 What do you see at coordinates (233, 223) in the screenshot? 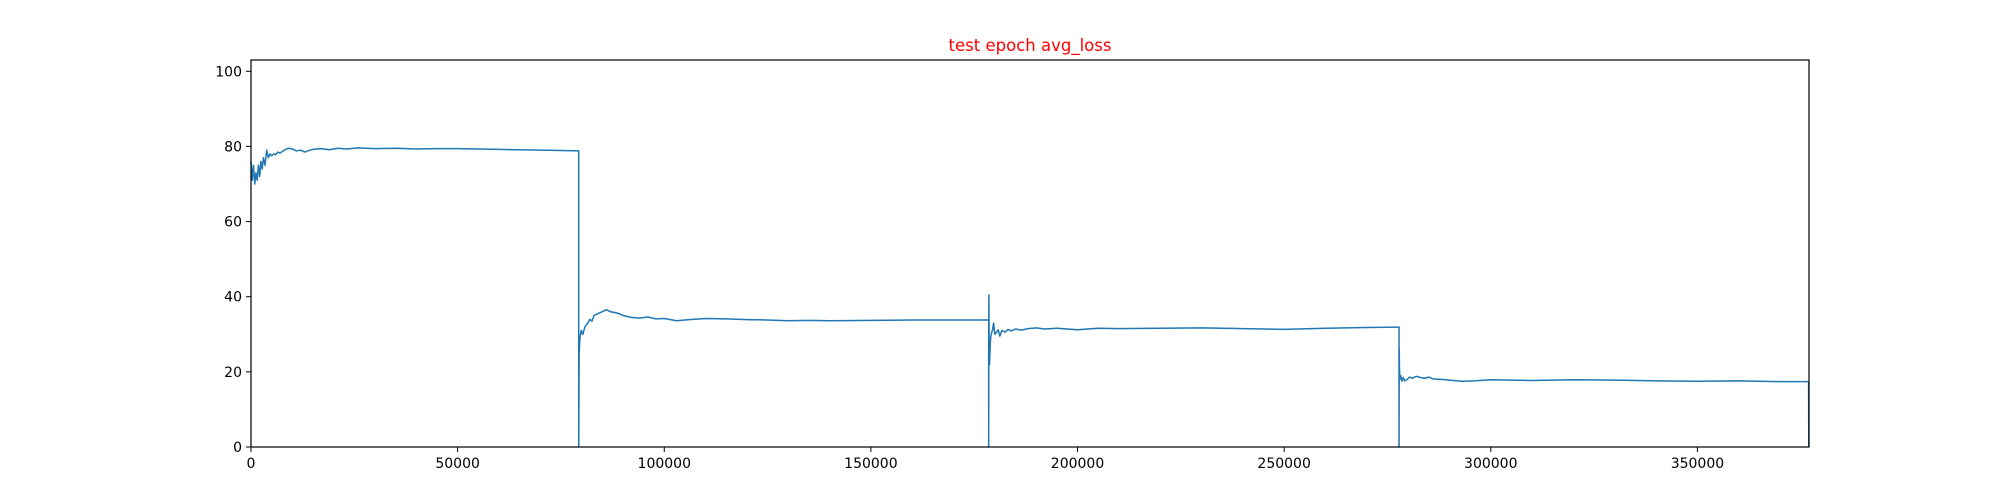
I see `y-tick-label: 60` at bounding box center [233, 223].